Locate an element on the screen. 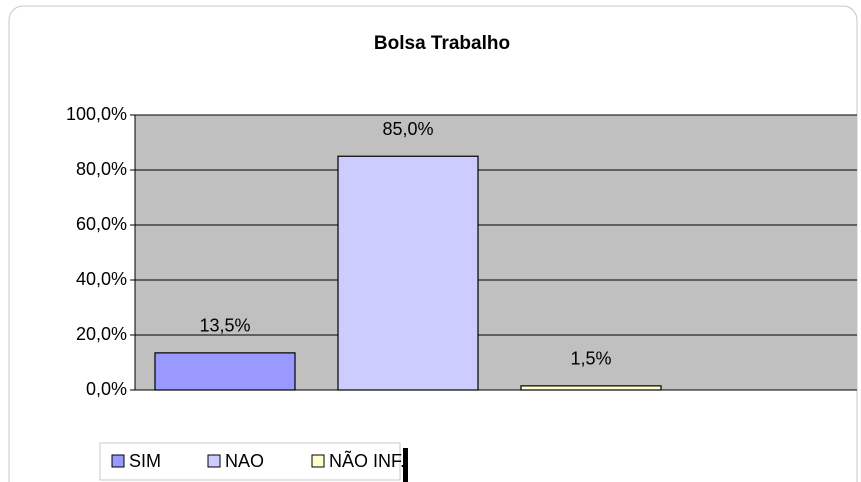  y-tick-label: 80,0% is located at coordinates (101, 169).